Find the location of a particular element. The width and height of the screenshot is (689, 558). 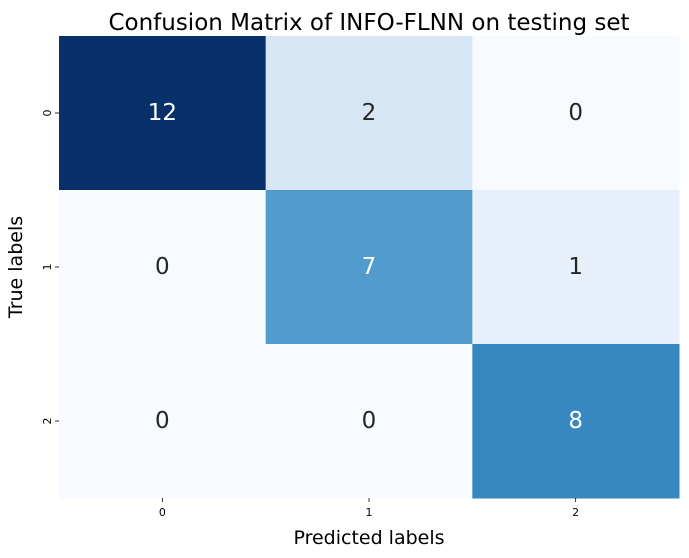

y-axis-ticks: 0 1 2 is located at coordinates (50, 267).